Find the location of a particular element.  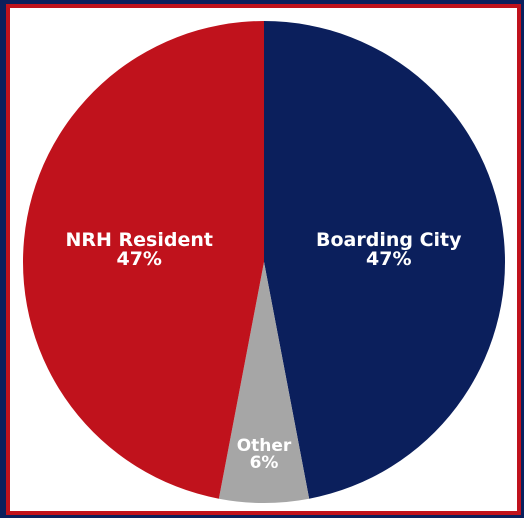

slice-label-boarding-city: Boarding City is located at coordinates (389, 240).